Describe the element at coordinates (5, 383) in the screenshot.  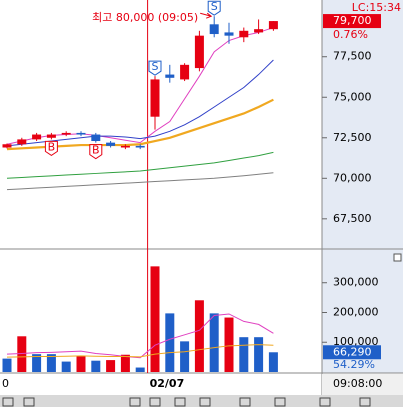
I see `x-tick-label: 0` at that location.